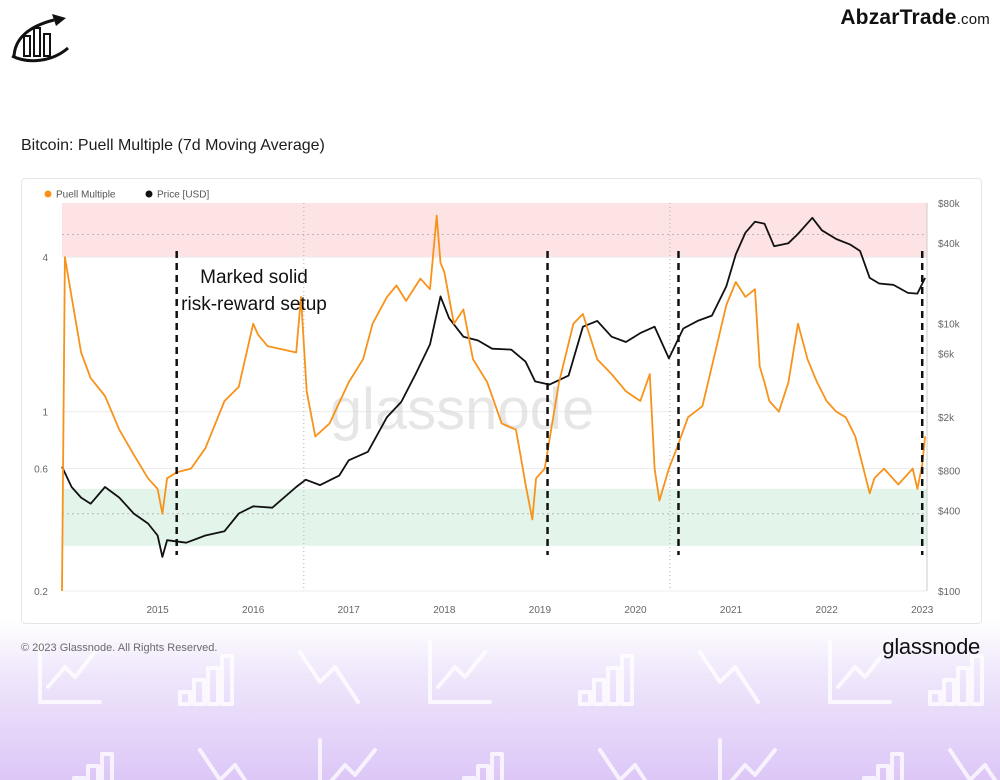 Image resolution: width=1000 pixels, height=780 pixels. Describe the element at coordinates (494, 517) in the screenshot. I see `bottom-zone-band` at that location.